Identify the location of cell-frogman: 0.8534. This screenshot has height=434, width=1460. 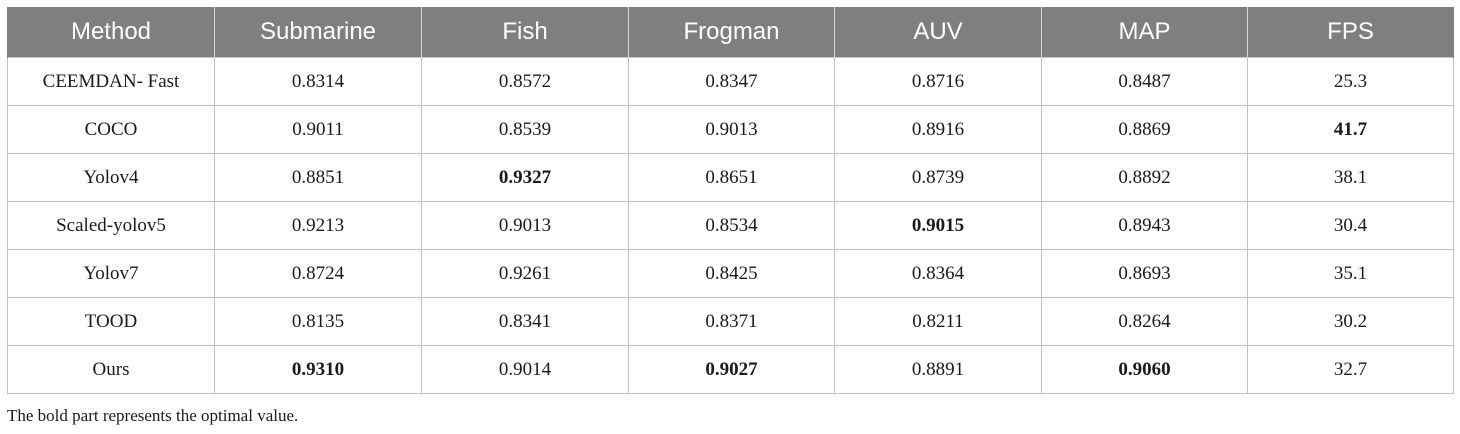
(731, 225).